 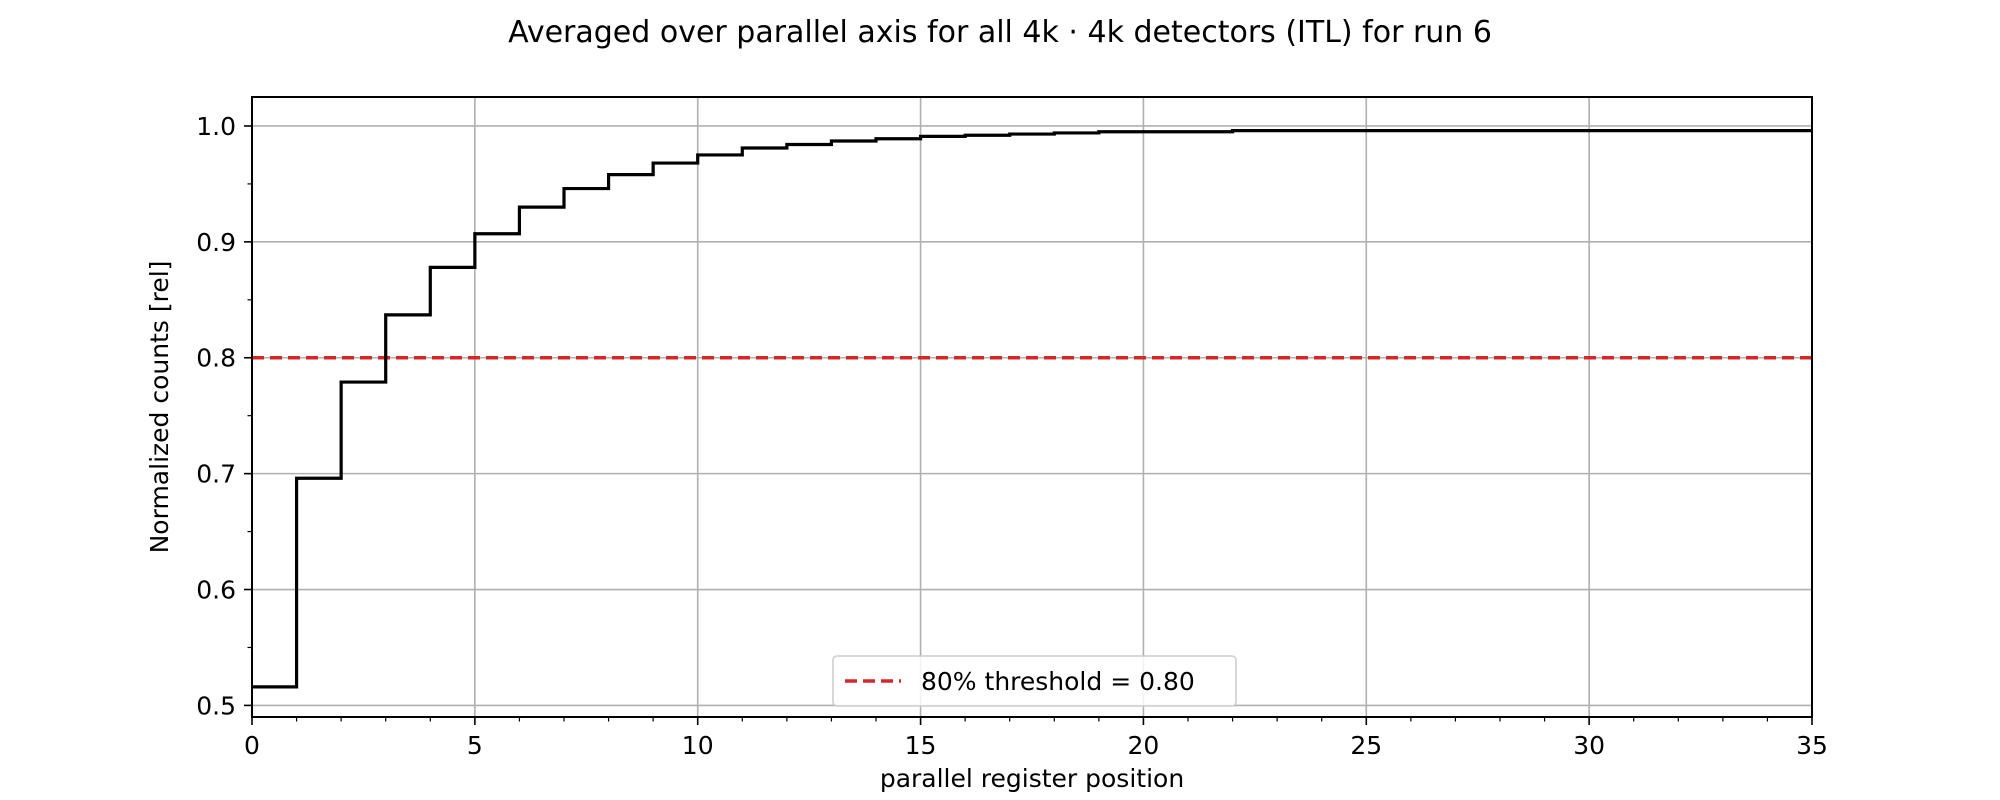 What do you see at coordinates (698, 745) in the screenshot?
I see `x-tick-label: 10` at bounding box center [698, 745].